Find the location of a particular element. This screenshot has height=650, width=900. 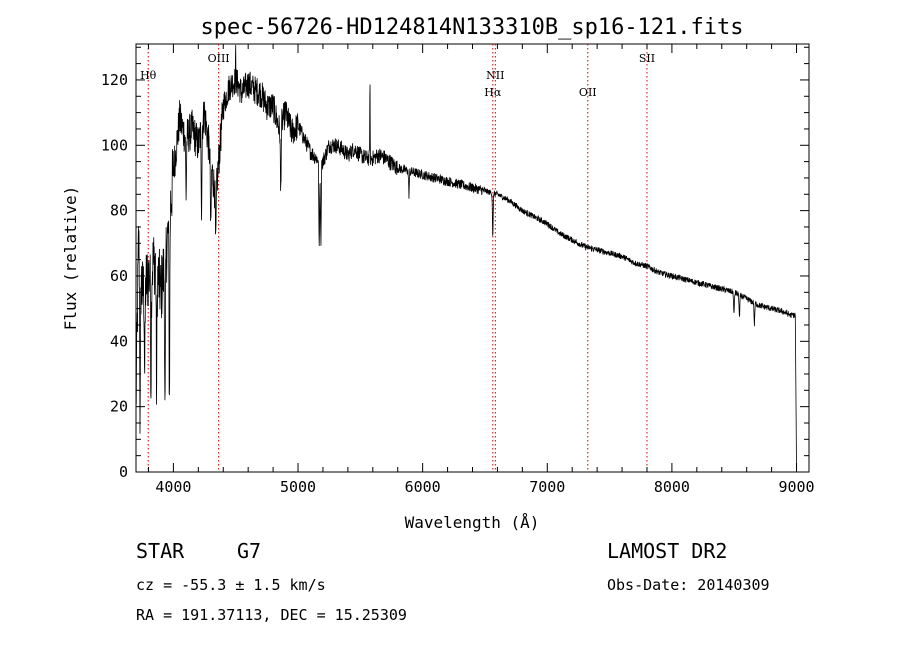

coordinates: RA = 191.37113, DEC = 15.25309 is located at coordinates (271, 615).